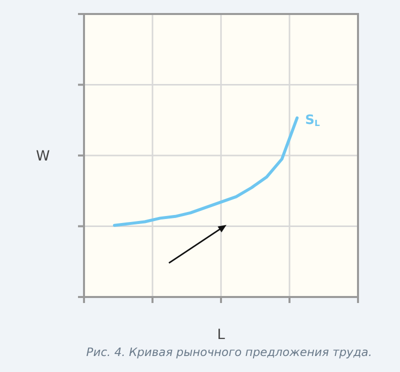  I want to click on text: Рис. 4. Кривая рыночного предложения труда., so click(229, 352).